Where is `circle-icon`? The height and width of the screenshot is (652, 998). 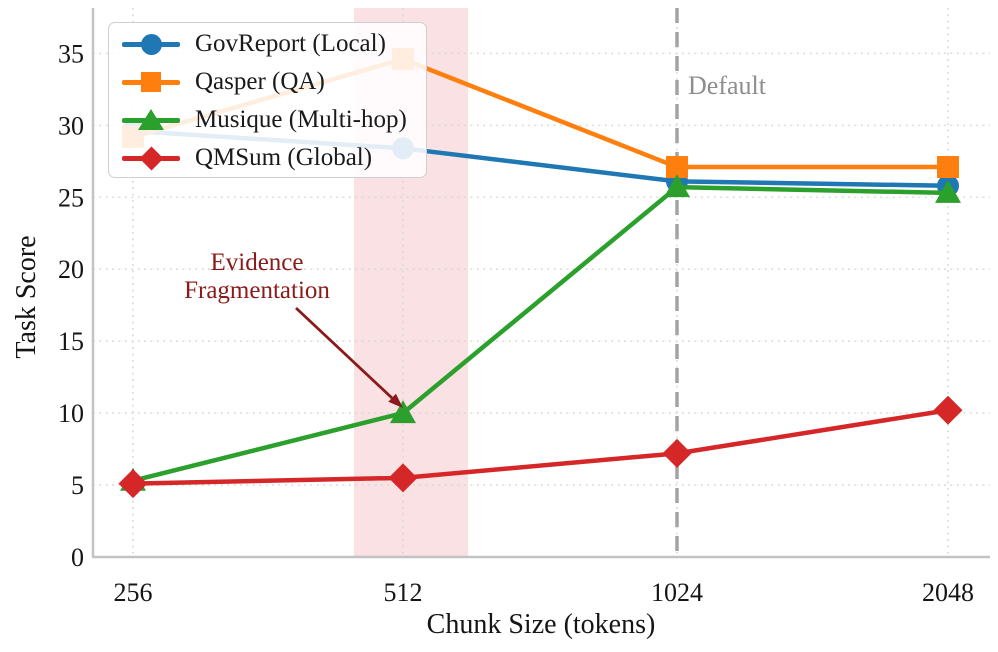
circle-icon is located at coordinates (151, 44).